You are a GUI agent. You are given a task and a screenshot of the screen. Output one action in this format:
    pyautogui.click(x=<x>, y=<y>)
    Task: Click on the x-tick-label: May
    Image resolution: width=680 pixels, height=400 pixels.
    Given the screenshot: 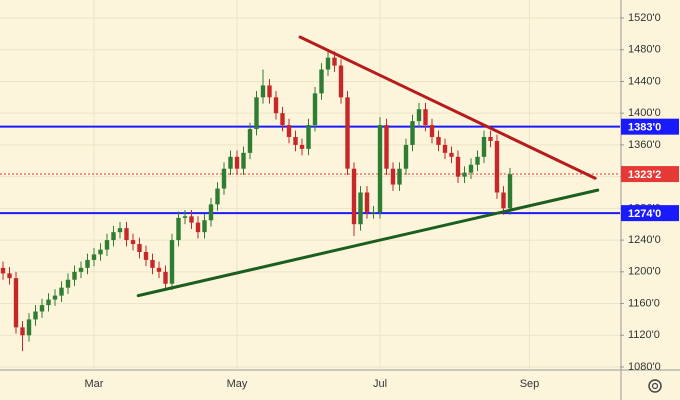 What is the action you would take?
    pyautogui.click(x=237, y=384)
    